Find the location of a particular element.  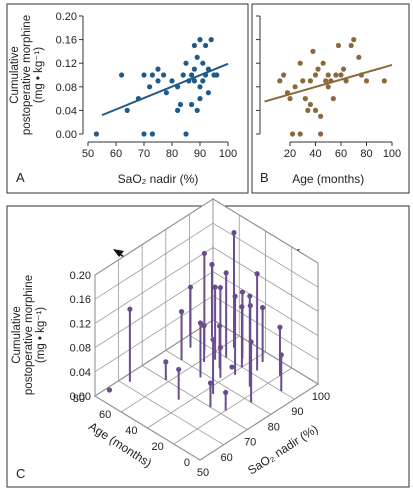

x-tick-label: 80 is located at coordinates (172, 154).